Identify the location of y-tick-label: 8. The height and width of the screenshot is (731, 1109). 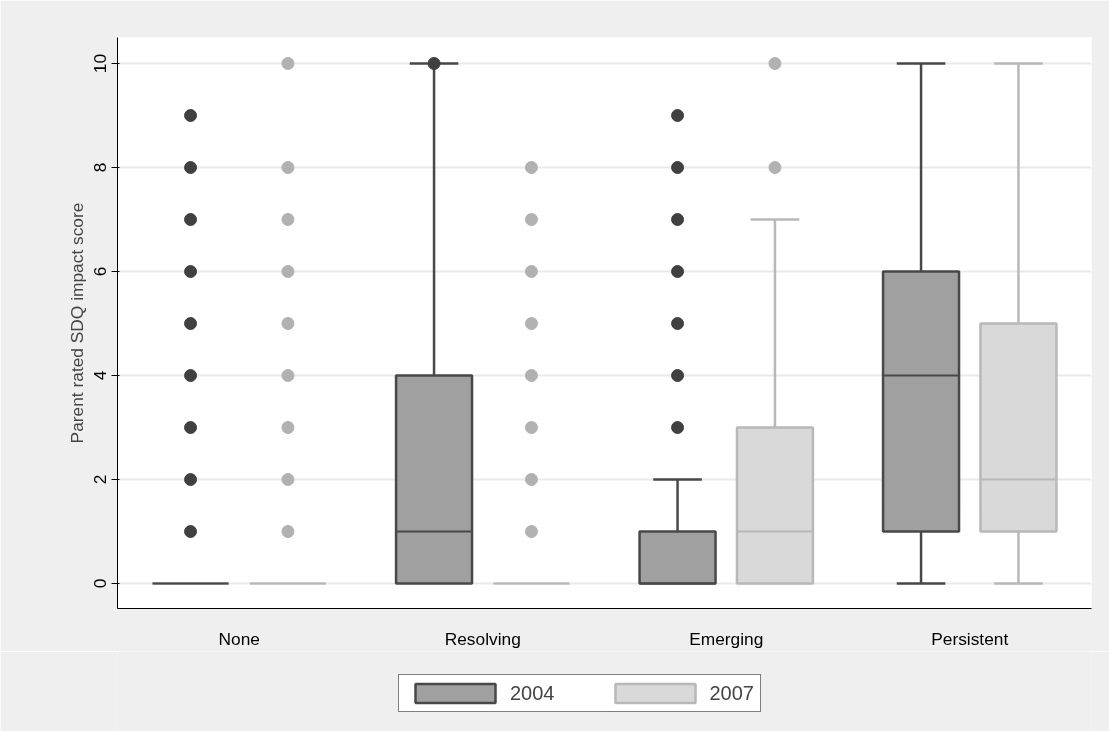
(100, 167).